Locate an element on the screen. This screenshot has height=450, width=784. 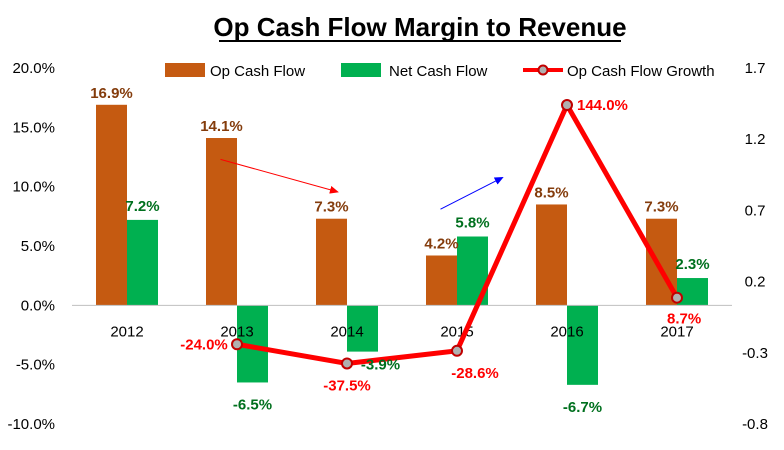
y-left-tick-label: -5.0% is located at coordinates (35, 365).